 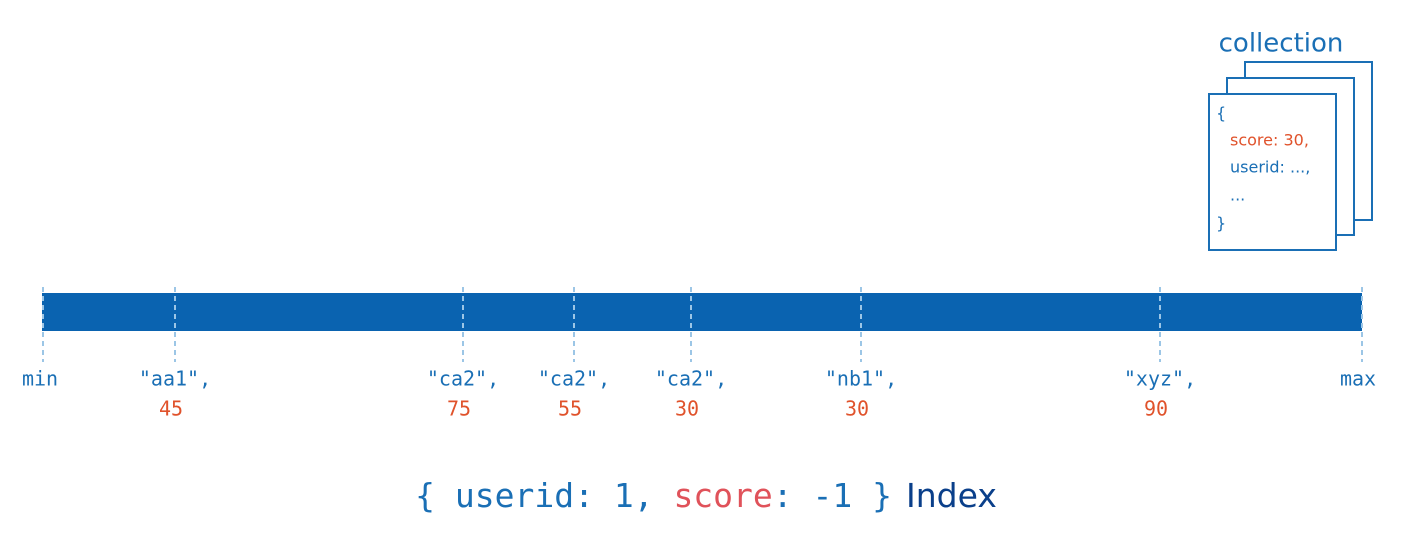 I want to click on entry-score: 90, so click(x=1156, y=409).